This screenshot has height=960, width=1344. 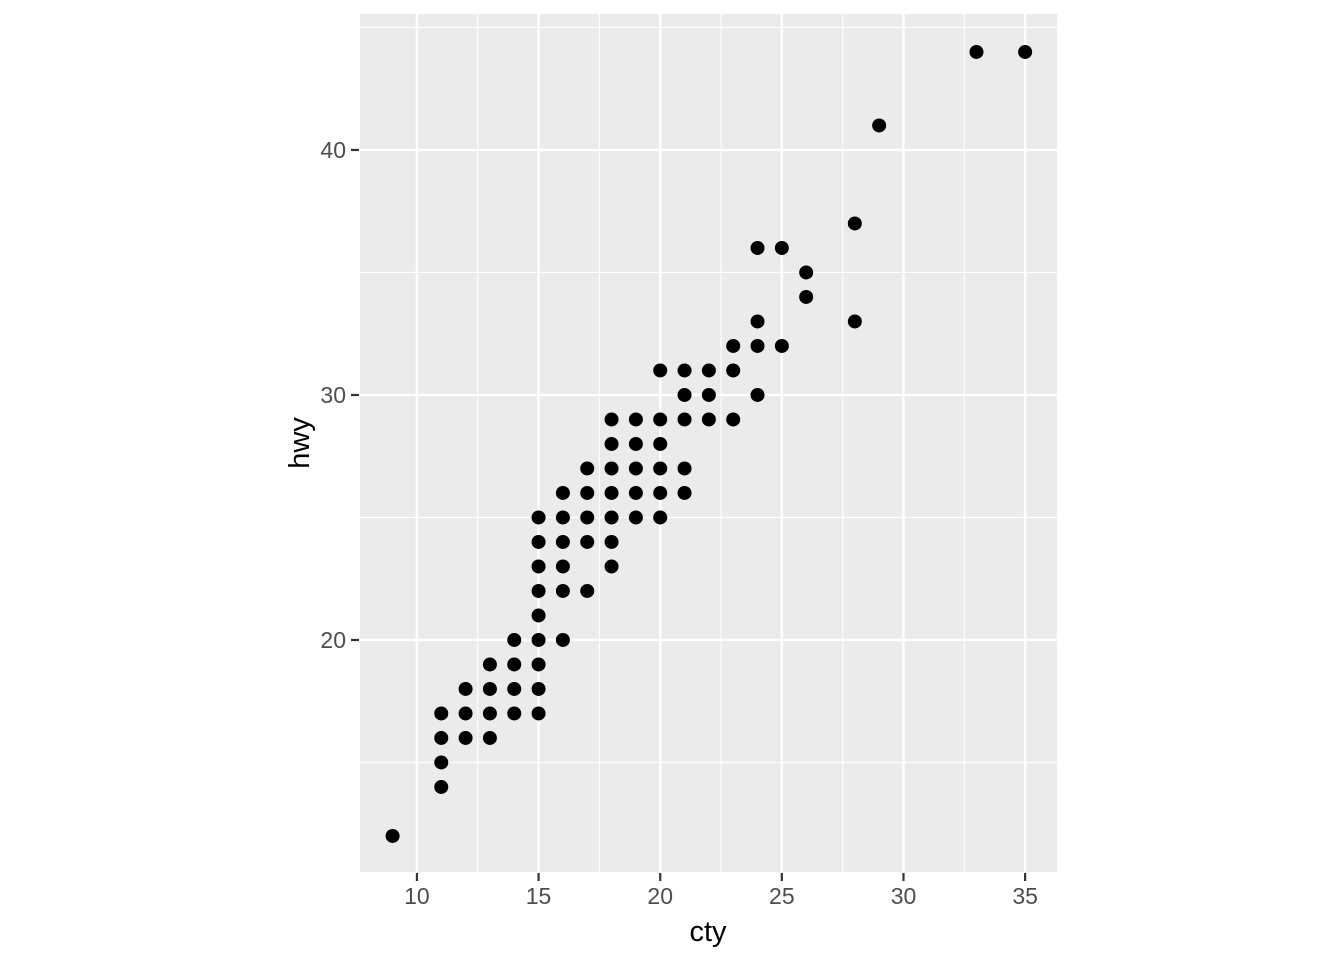 What do you see at coordinates (333, 150) in the screenshot?
I see `y-tick-label: 40` at bounding box center [333, 150].